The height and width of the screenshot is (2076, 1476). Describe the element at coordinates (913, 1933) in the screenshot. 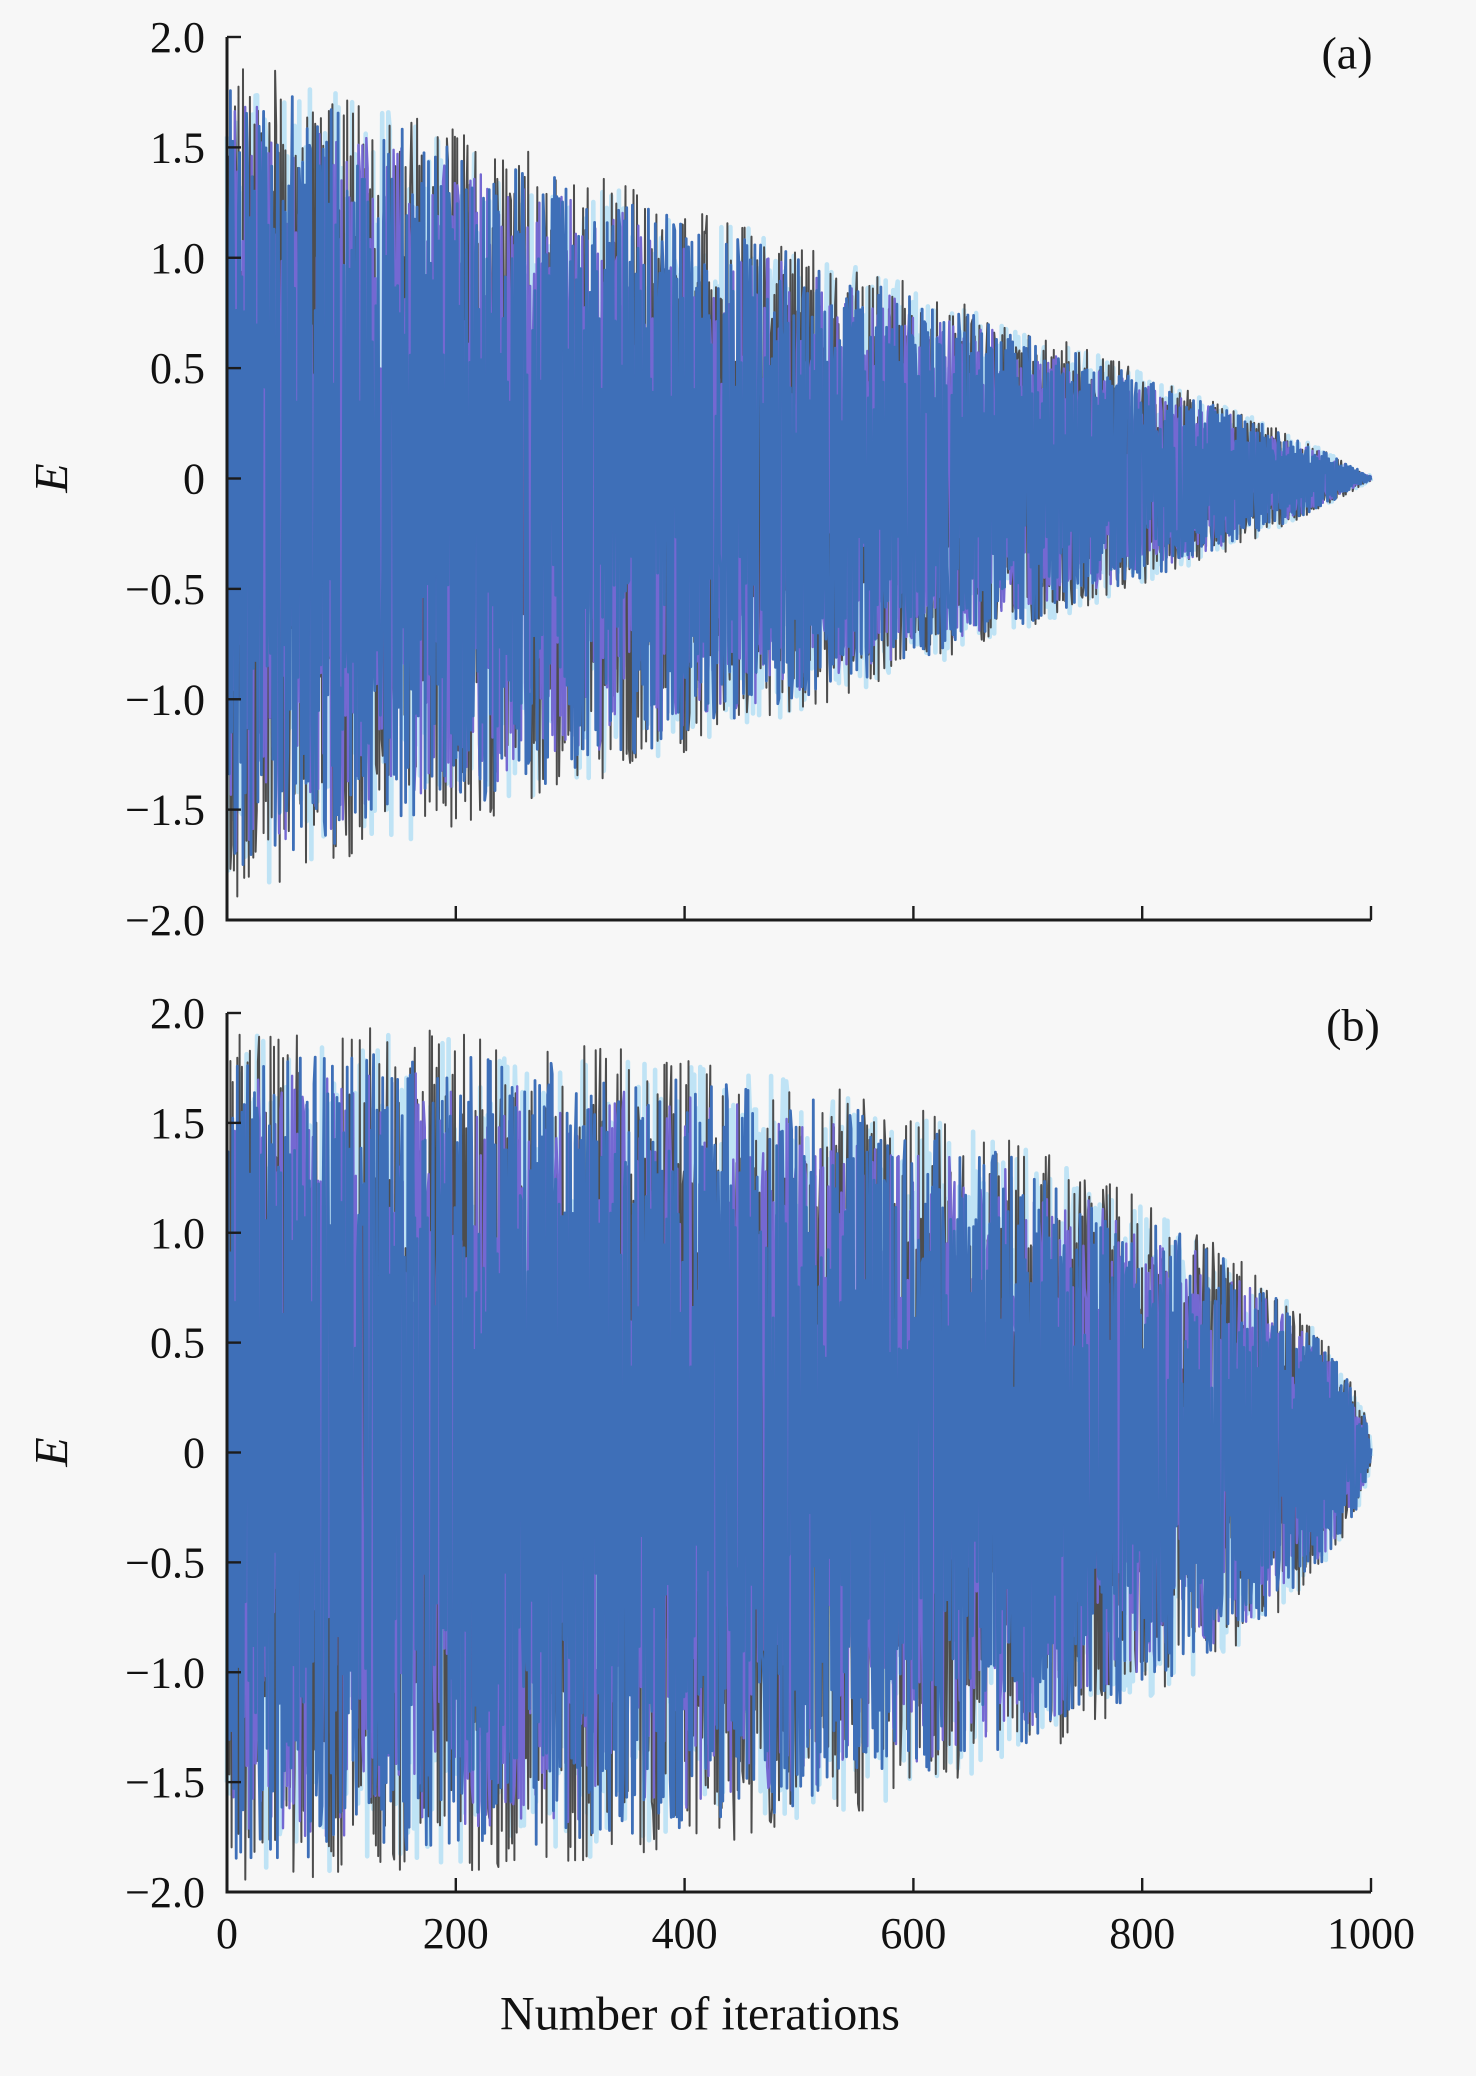

I see `x-tick-label: 600` at that location.